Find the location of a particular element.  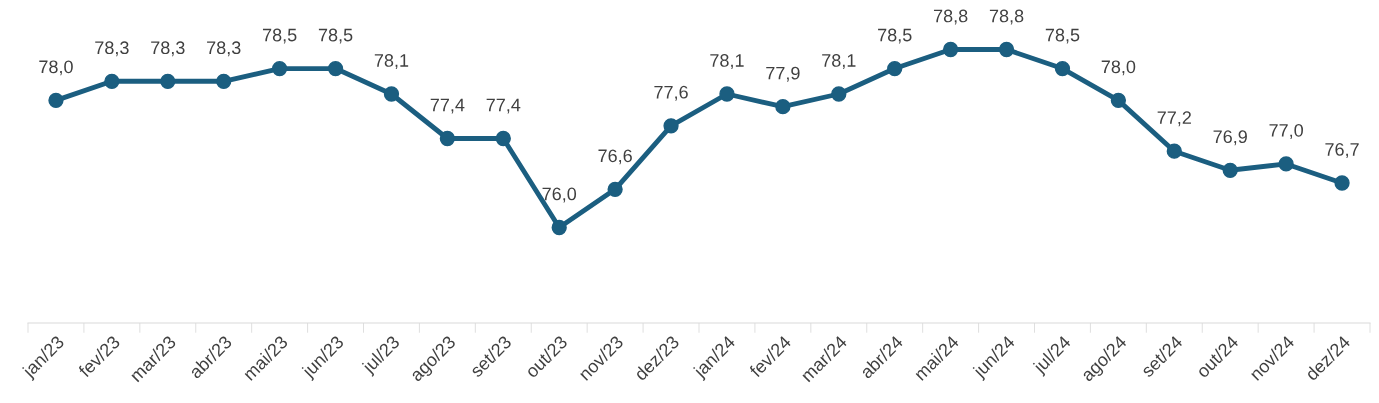

data-label: 76,7 is located at coordinates (1342, 150).